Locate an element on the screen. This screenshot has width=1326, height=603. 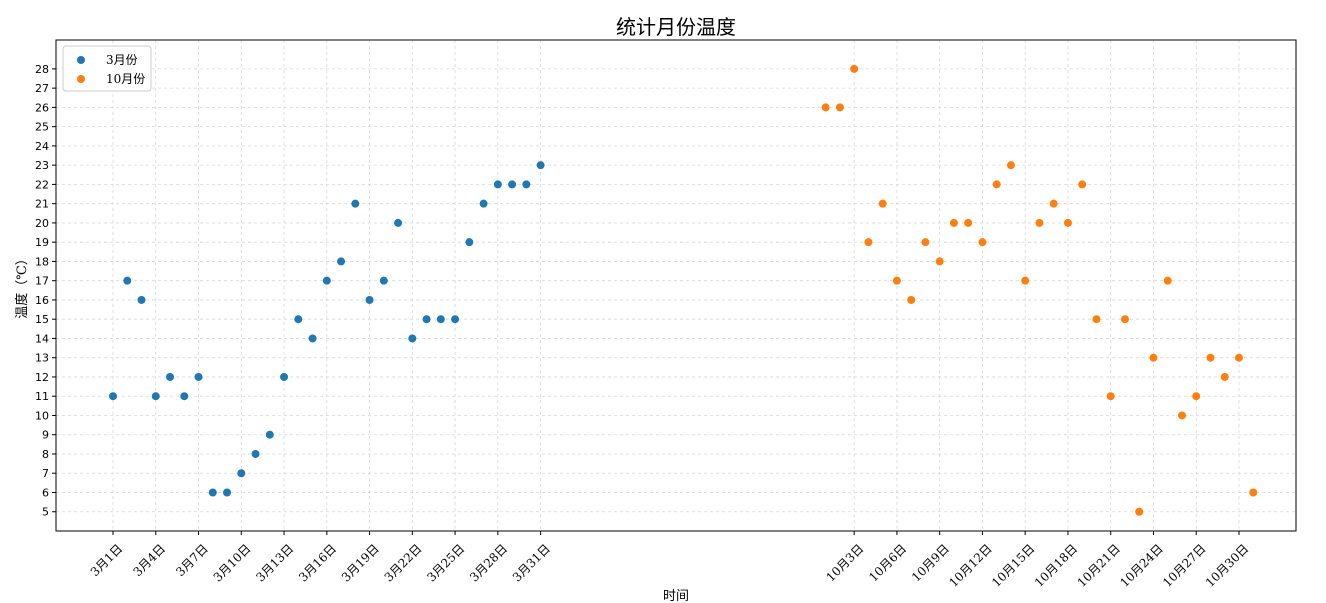
y-tick-label: 28 is located at coordinates (42, 69).